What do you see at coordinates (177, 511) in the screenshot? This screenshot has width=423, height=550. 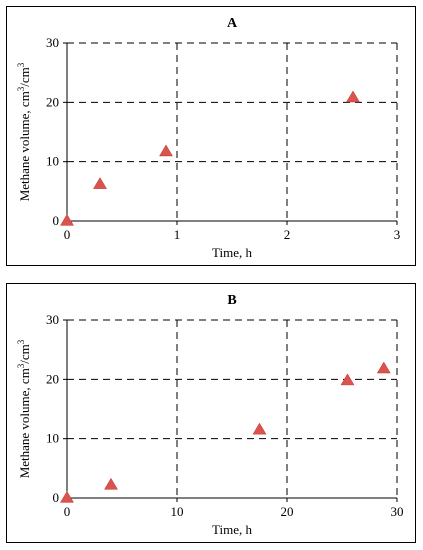 I see `x-tick-label: 10` at bounding box center [177, 511].